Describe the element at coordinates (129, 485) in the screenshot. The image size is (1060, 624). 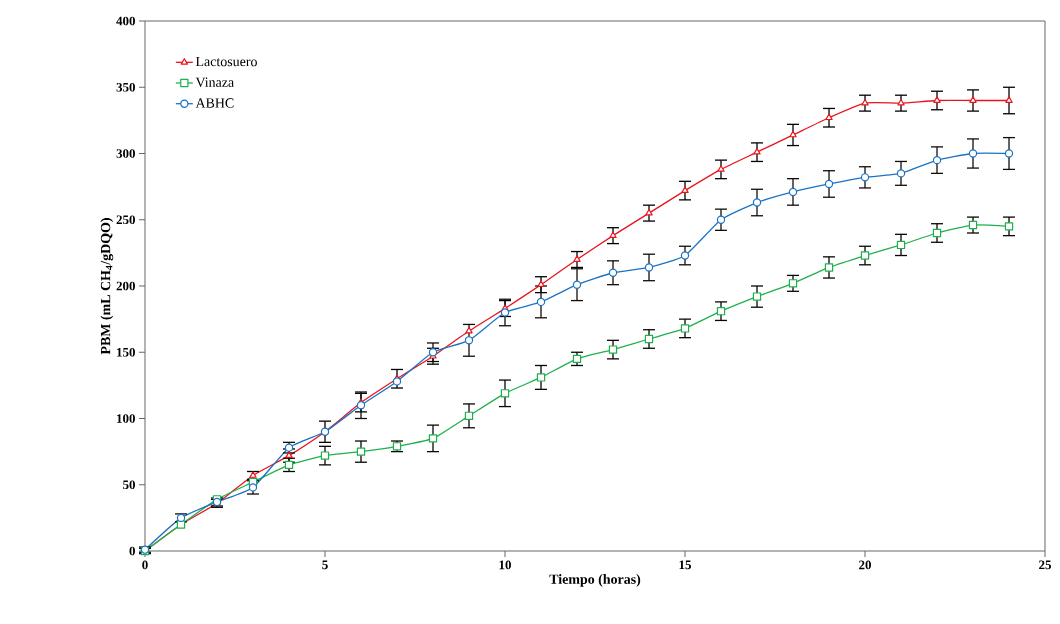
I see `y-tick-label: 50` at that location.